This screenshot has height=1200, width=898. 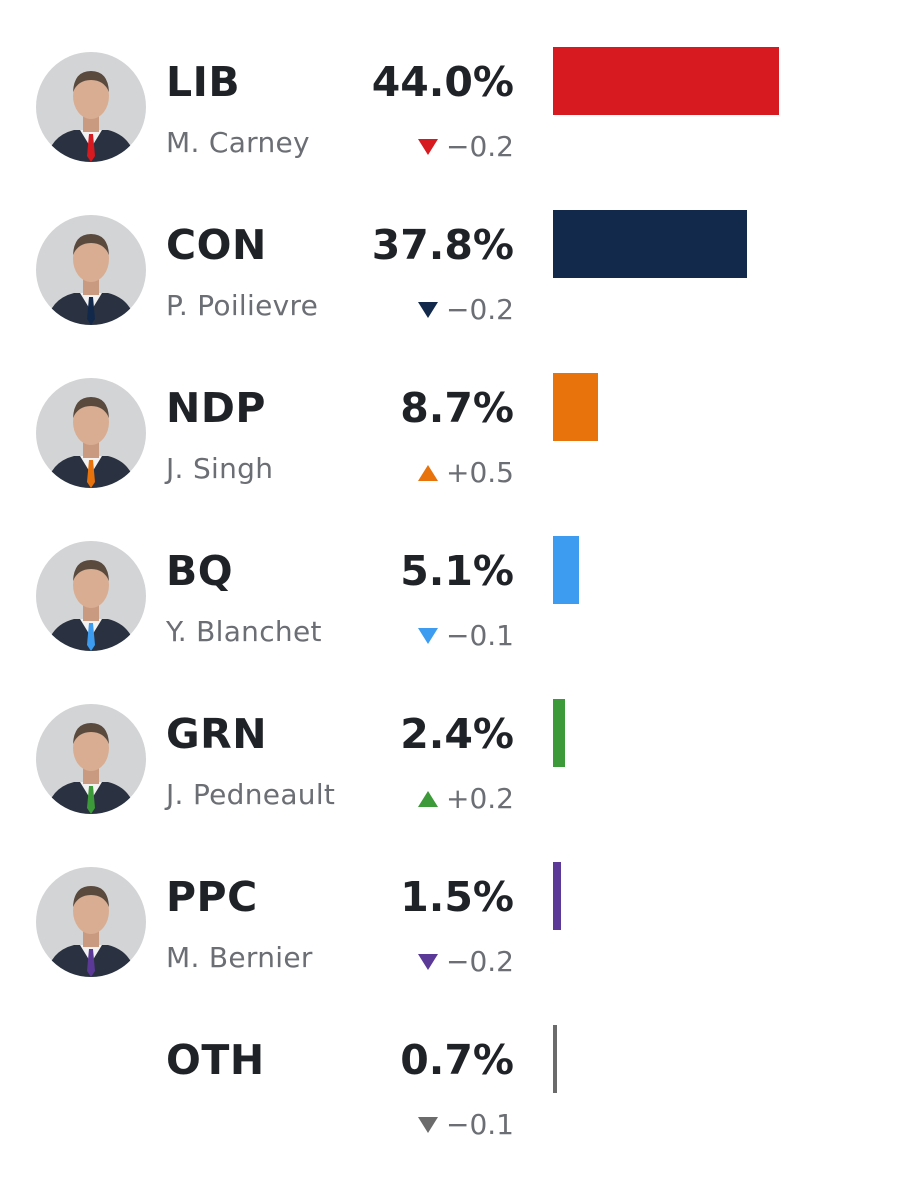 I want to click on change-indicator: +0.5, so click(x=466, y=473).